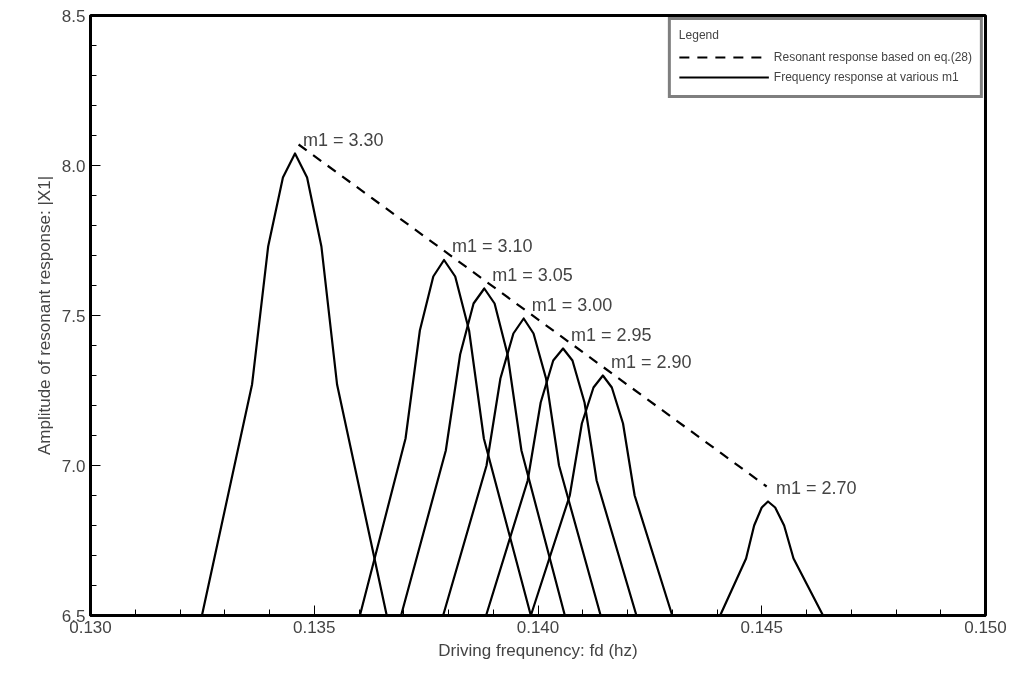  I want to click on x-tick-label: 0.150, so click(985, 627).